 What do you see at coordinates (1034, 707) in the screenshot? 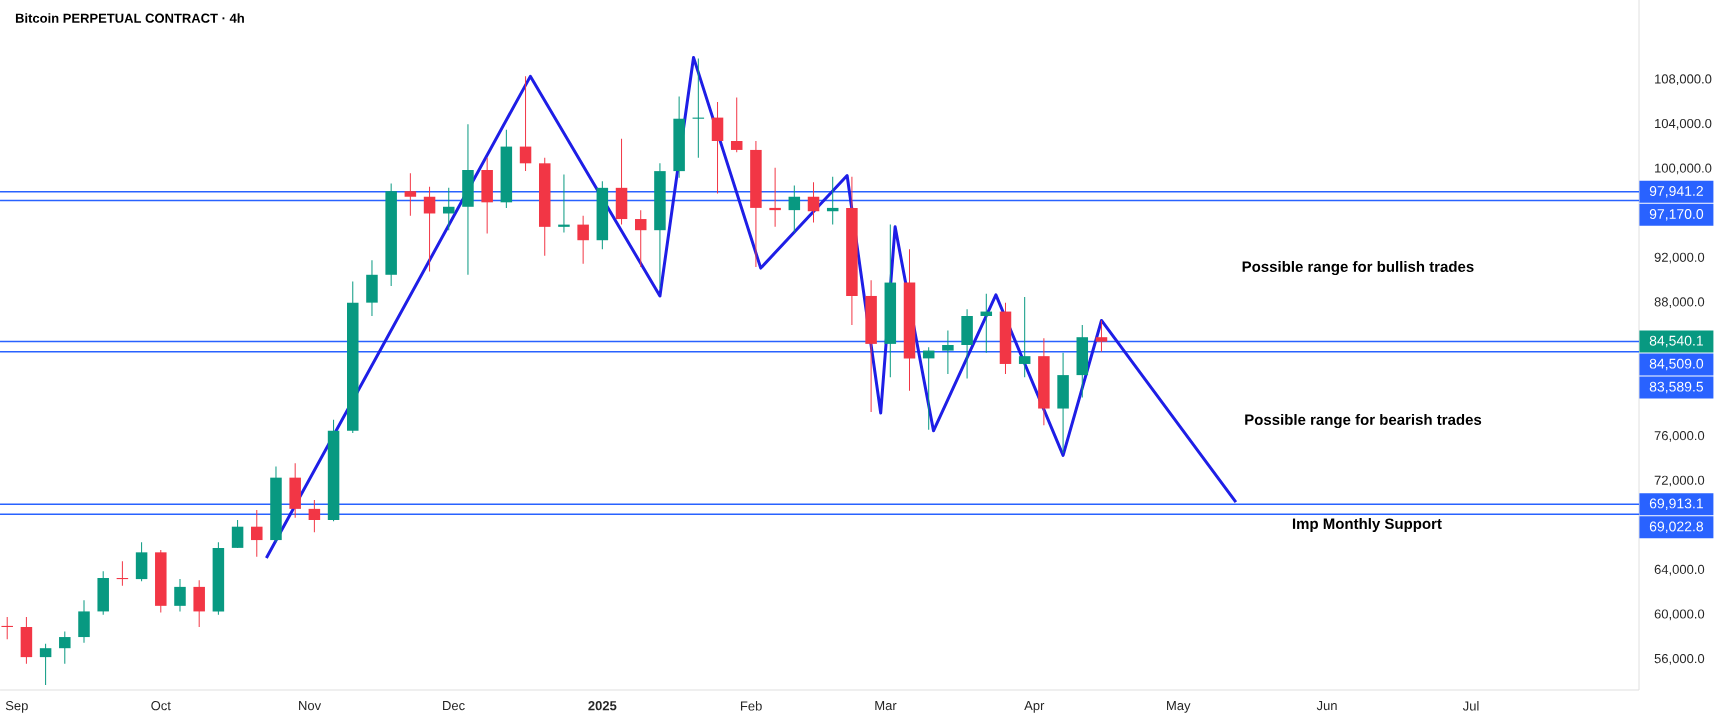
I see `x-tick-label: Apr` at bounding box center [1034, 707].